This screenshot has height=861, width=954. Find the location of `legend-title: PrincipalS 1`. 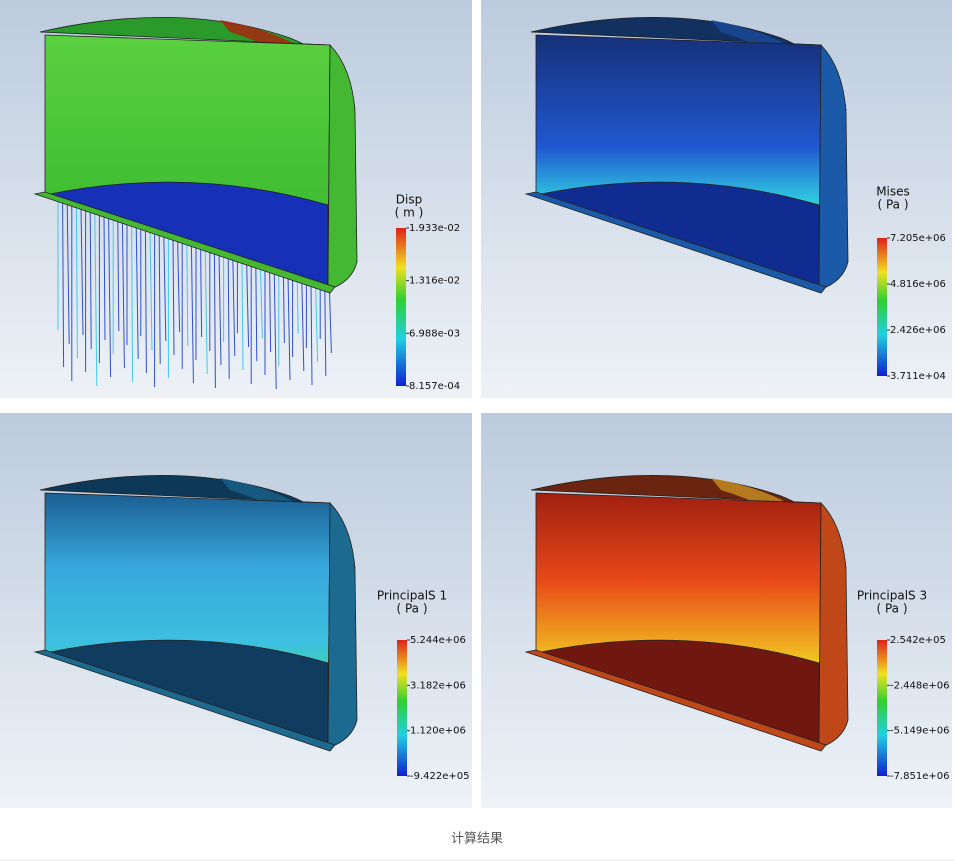

legend-title: PrincipalS 1 is located at coordinates (412, 596).